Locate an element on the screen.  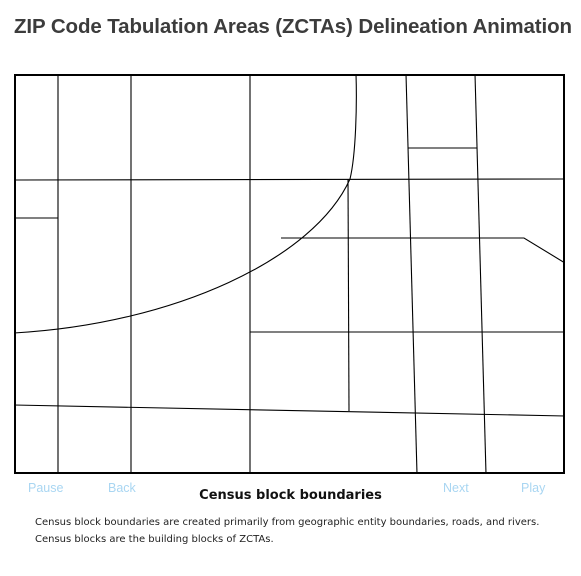
back-button: Back is located at coordinates (122, 488).